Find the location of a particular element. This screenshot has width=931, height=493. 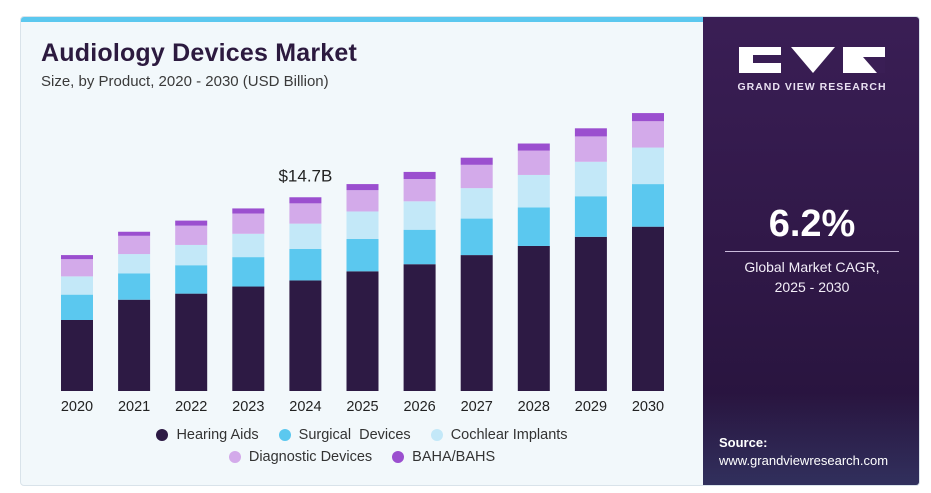

cagr-label-line-1: Global Market CAGR, is located at coordinates (812, 267).